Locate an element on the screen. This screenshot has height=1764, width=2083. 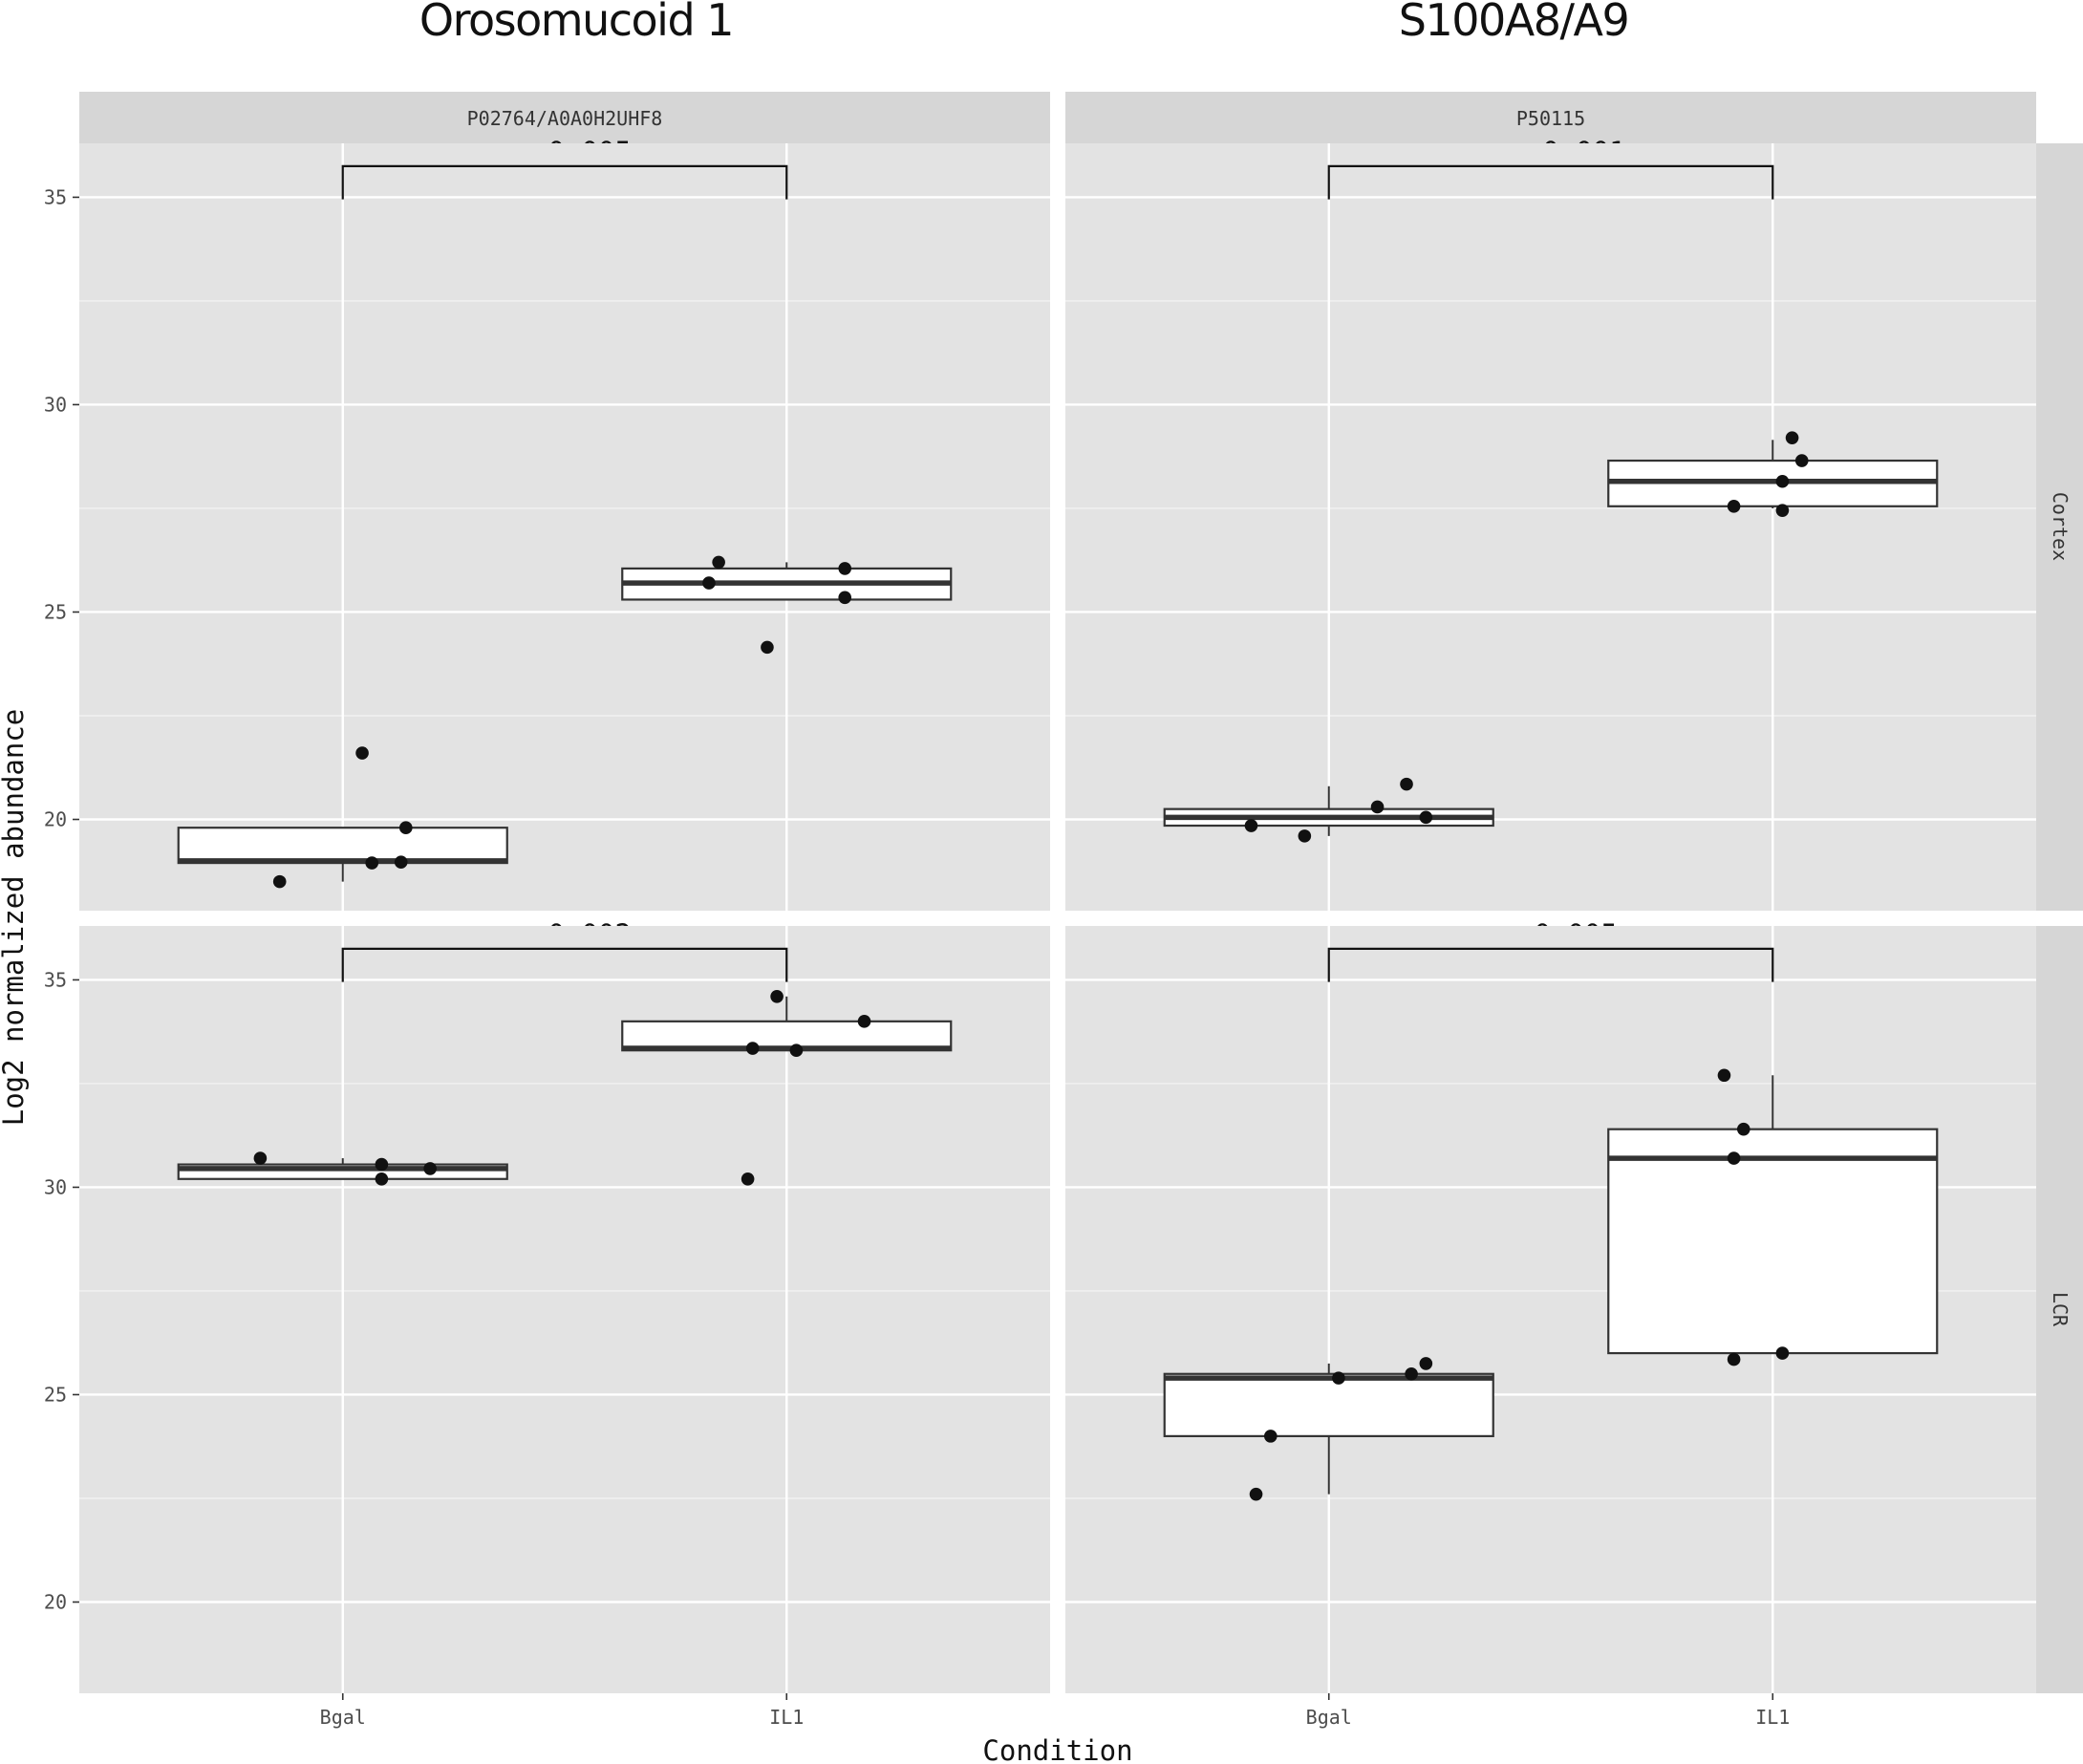
column-strip-label-left: P02764/A0A0H2UHF8 is located at coordinates (565, 119).